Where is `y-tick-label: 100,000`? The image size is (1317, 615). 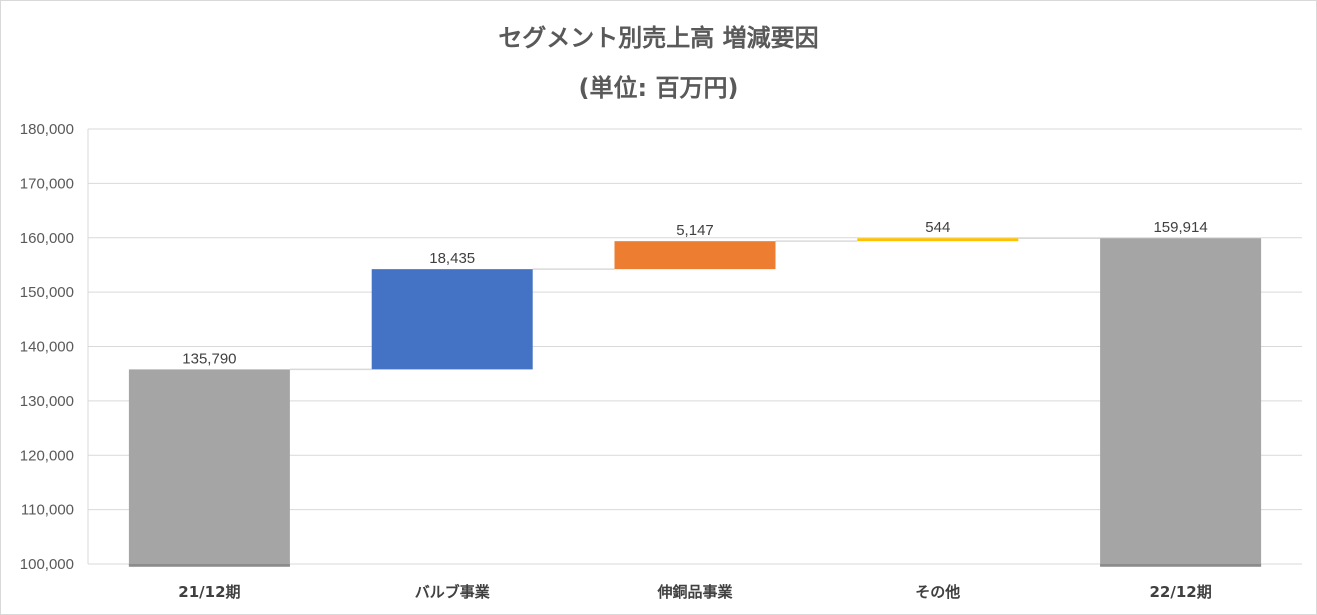 y-tick-label: 100,000 is located at coordinates (47, 564).